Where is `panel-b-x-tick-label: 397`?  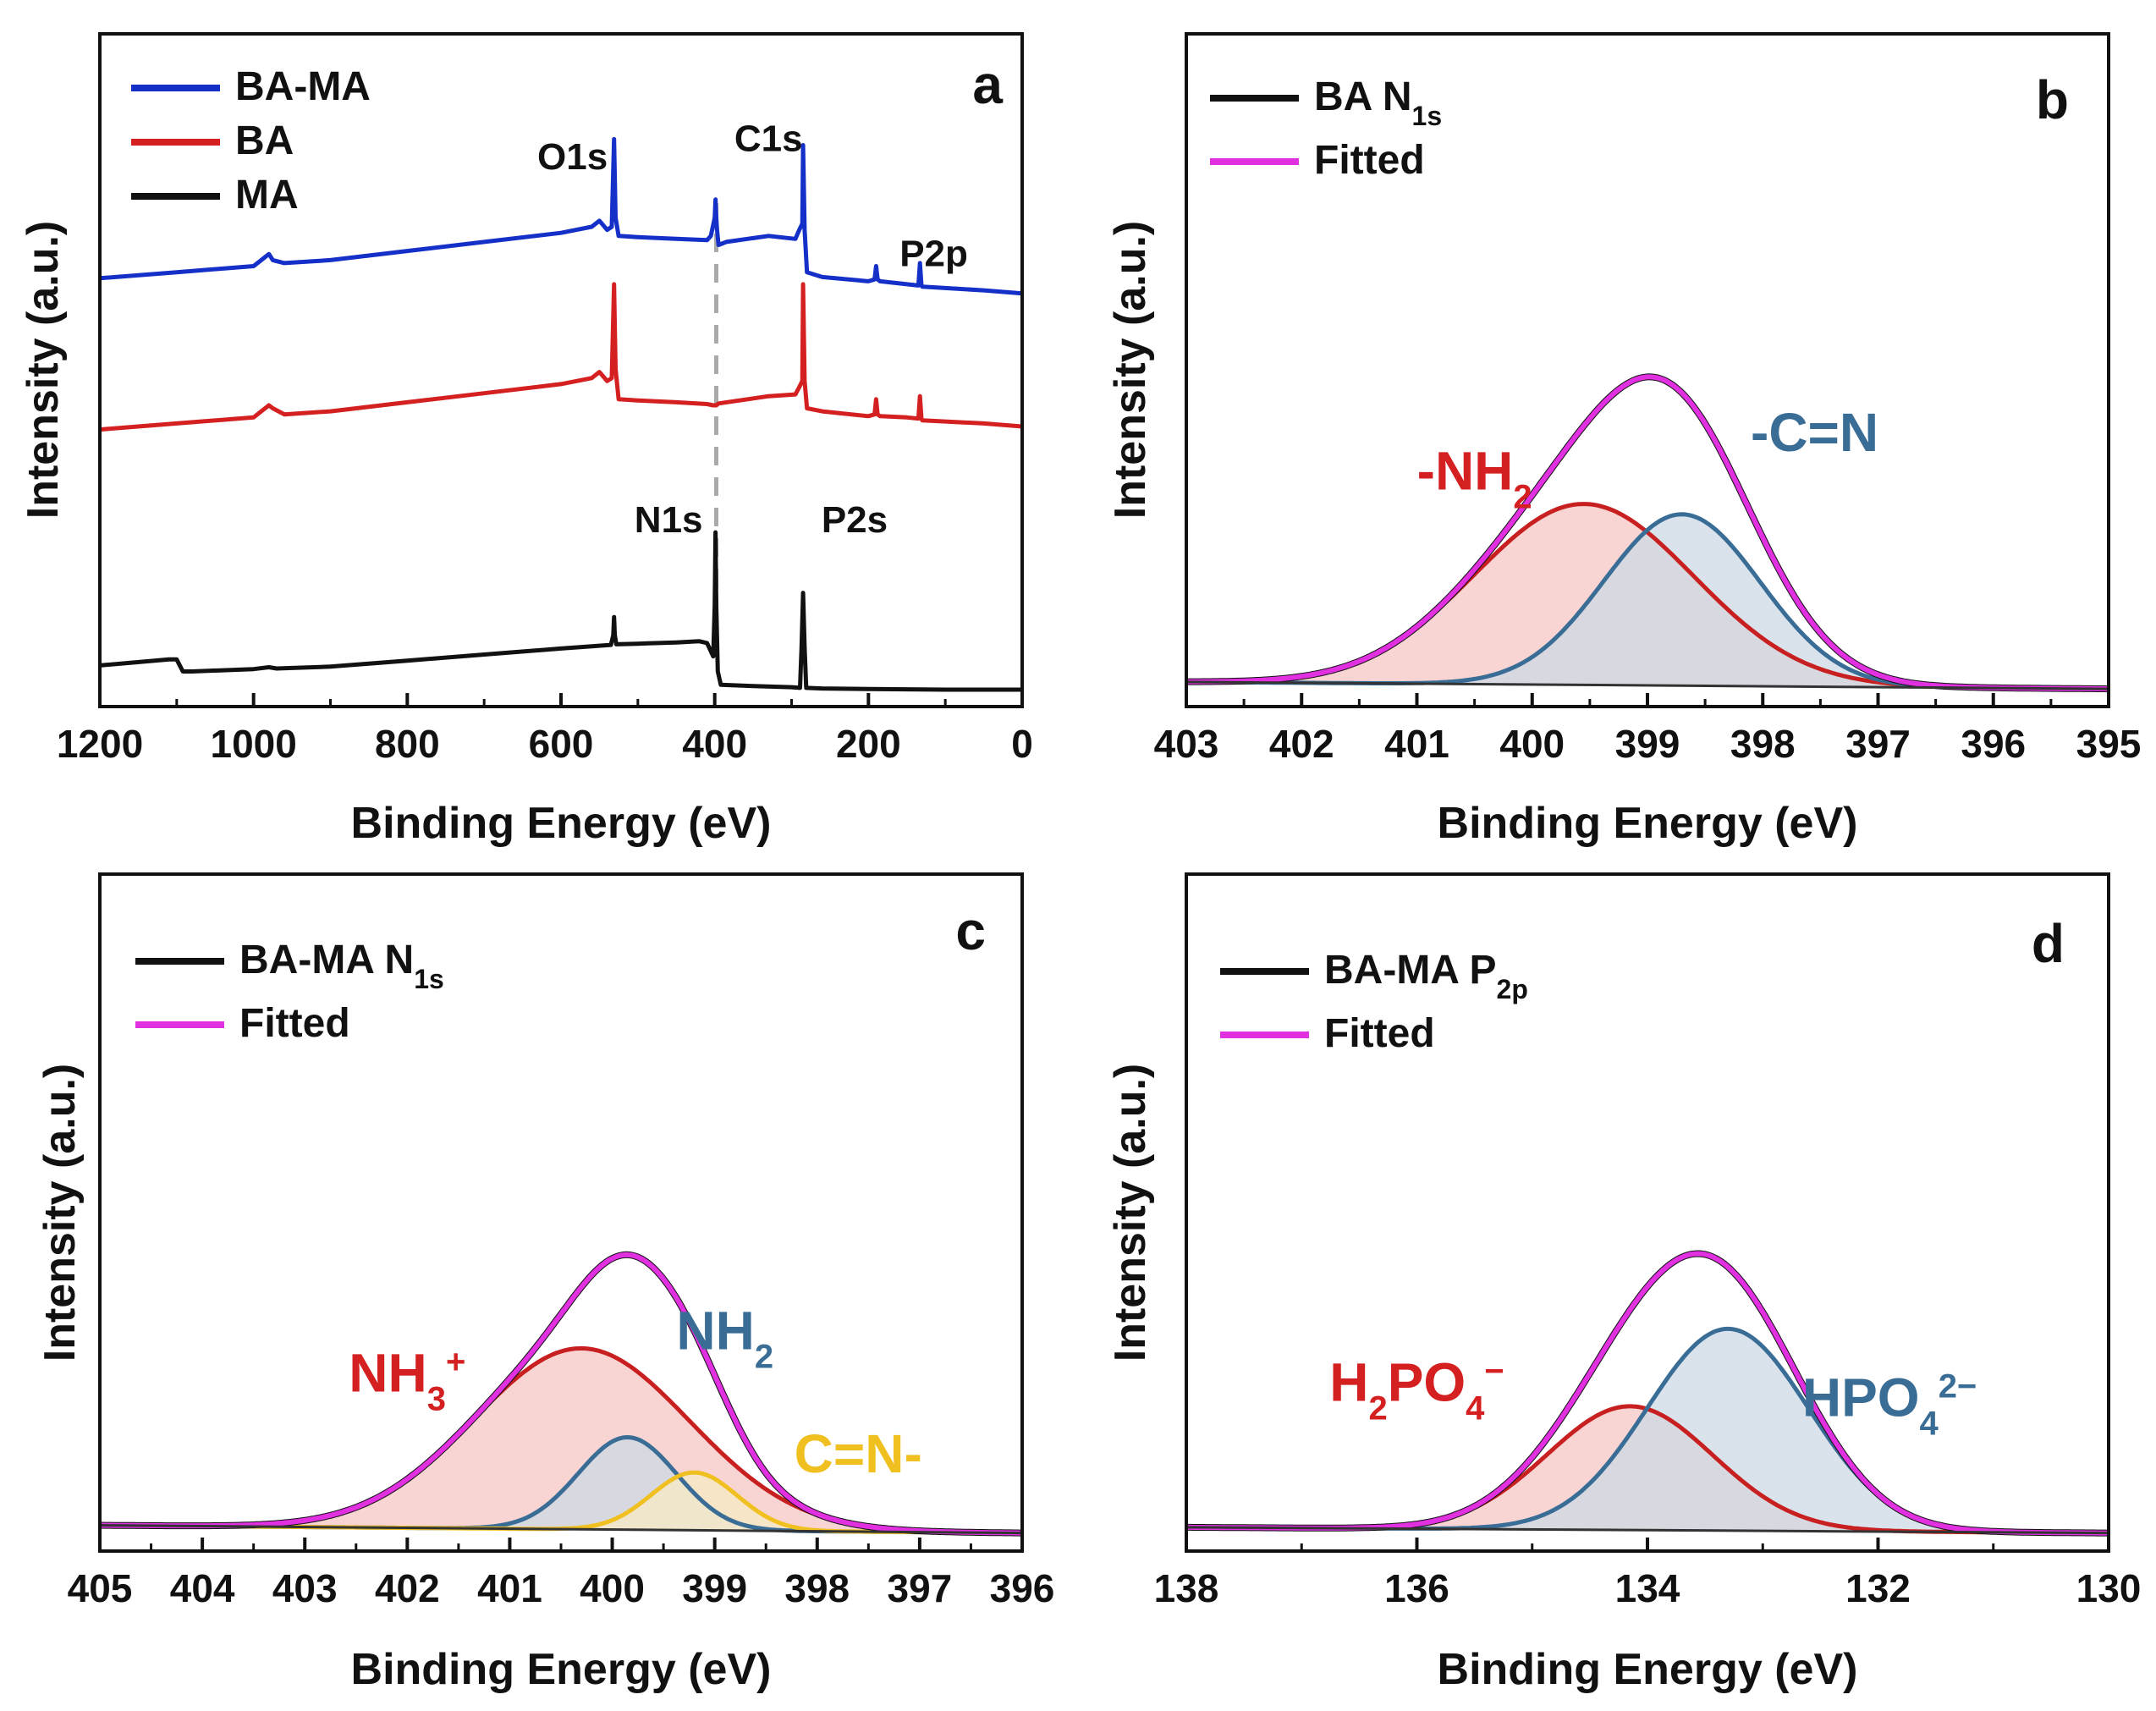 panel-b-x-tick-label: 397 is located at coordinates (1878, 744).